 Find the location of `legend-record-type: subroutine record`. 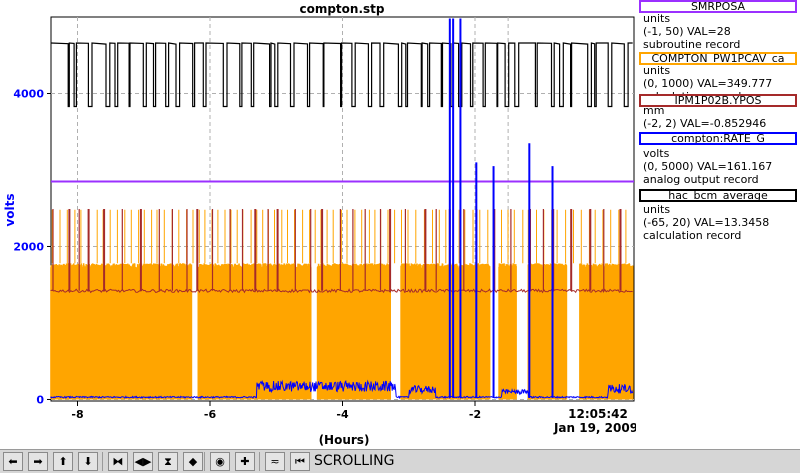

legend-record-type: subroutine record is located at coordinates (692, 44).